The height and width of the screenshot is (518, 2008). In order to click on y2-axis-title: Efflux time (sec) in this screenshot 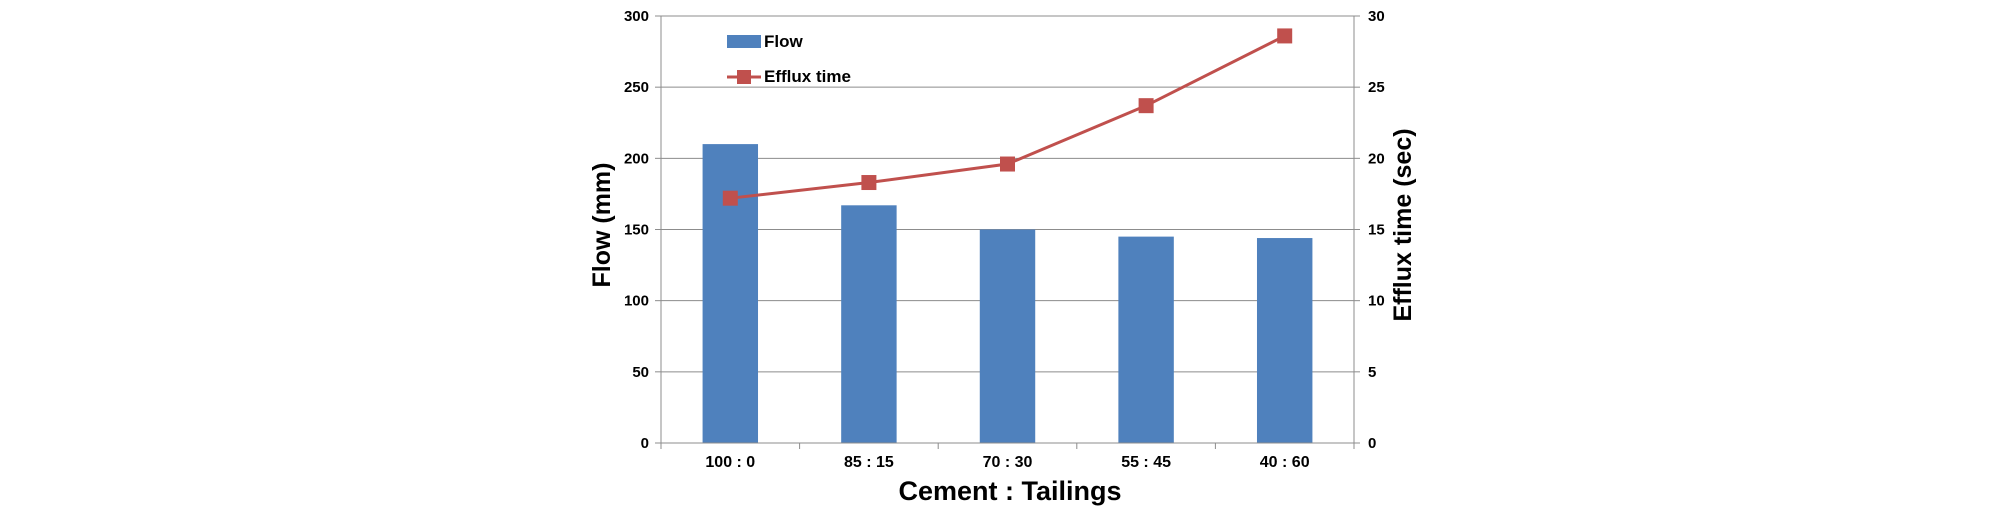, I will do `click(1403, 224)`.